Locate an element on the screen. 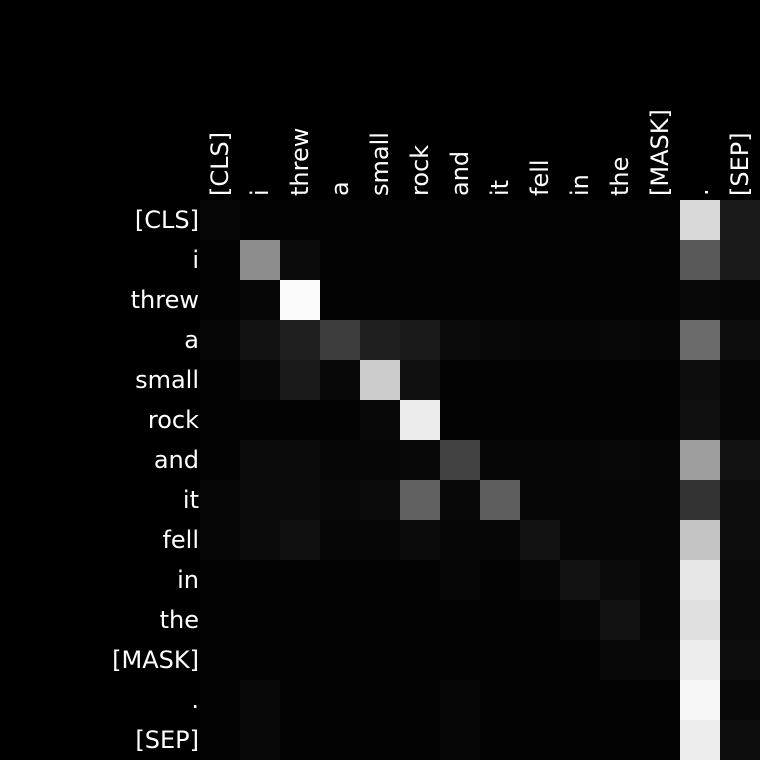 The height and width of the screenshot is (760, 760). heatmap-cell-r0-c13 is located at coordinates (740, 220).